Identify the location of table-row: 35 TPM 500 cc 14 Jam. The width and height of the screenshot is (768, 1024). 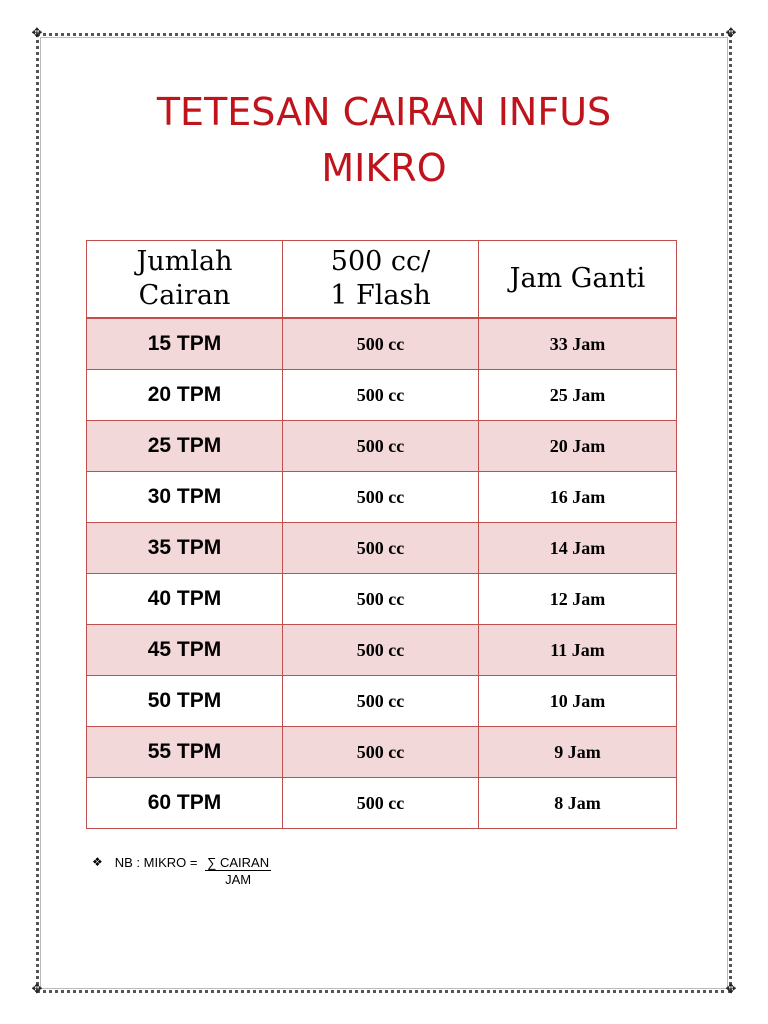
(381, 548).